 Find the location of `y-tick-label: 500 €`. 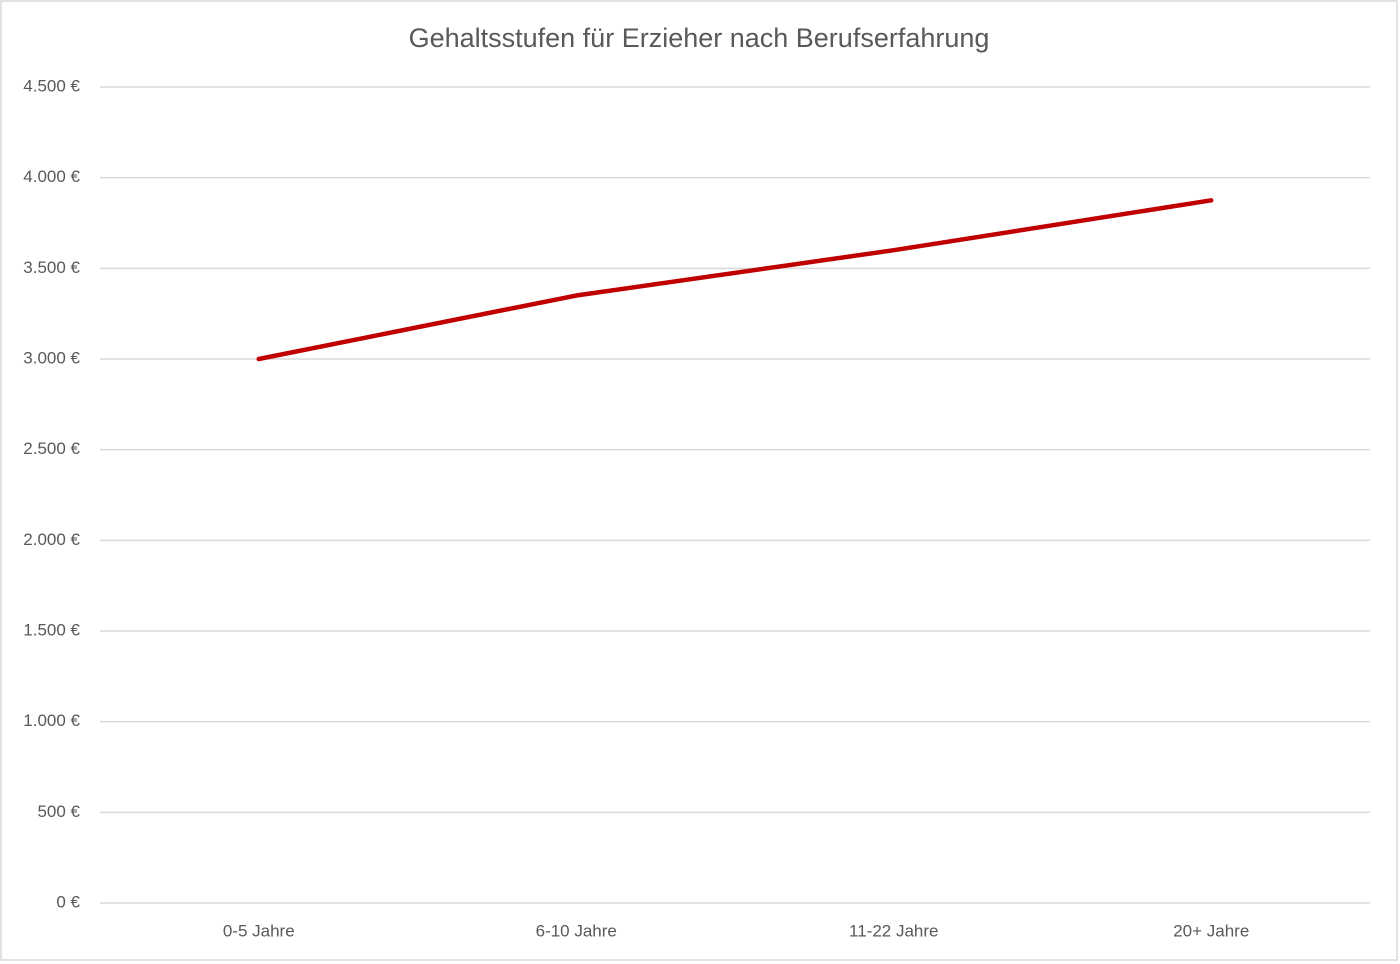

y-tick-label: 500 € is located at coordinates (58, 811).